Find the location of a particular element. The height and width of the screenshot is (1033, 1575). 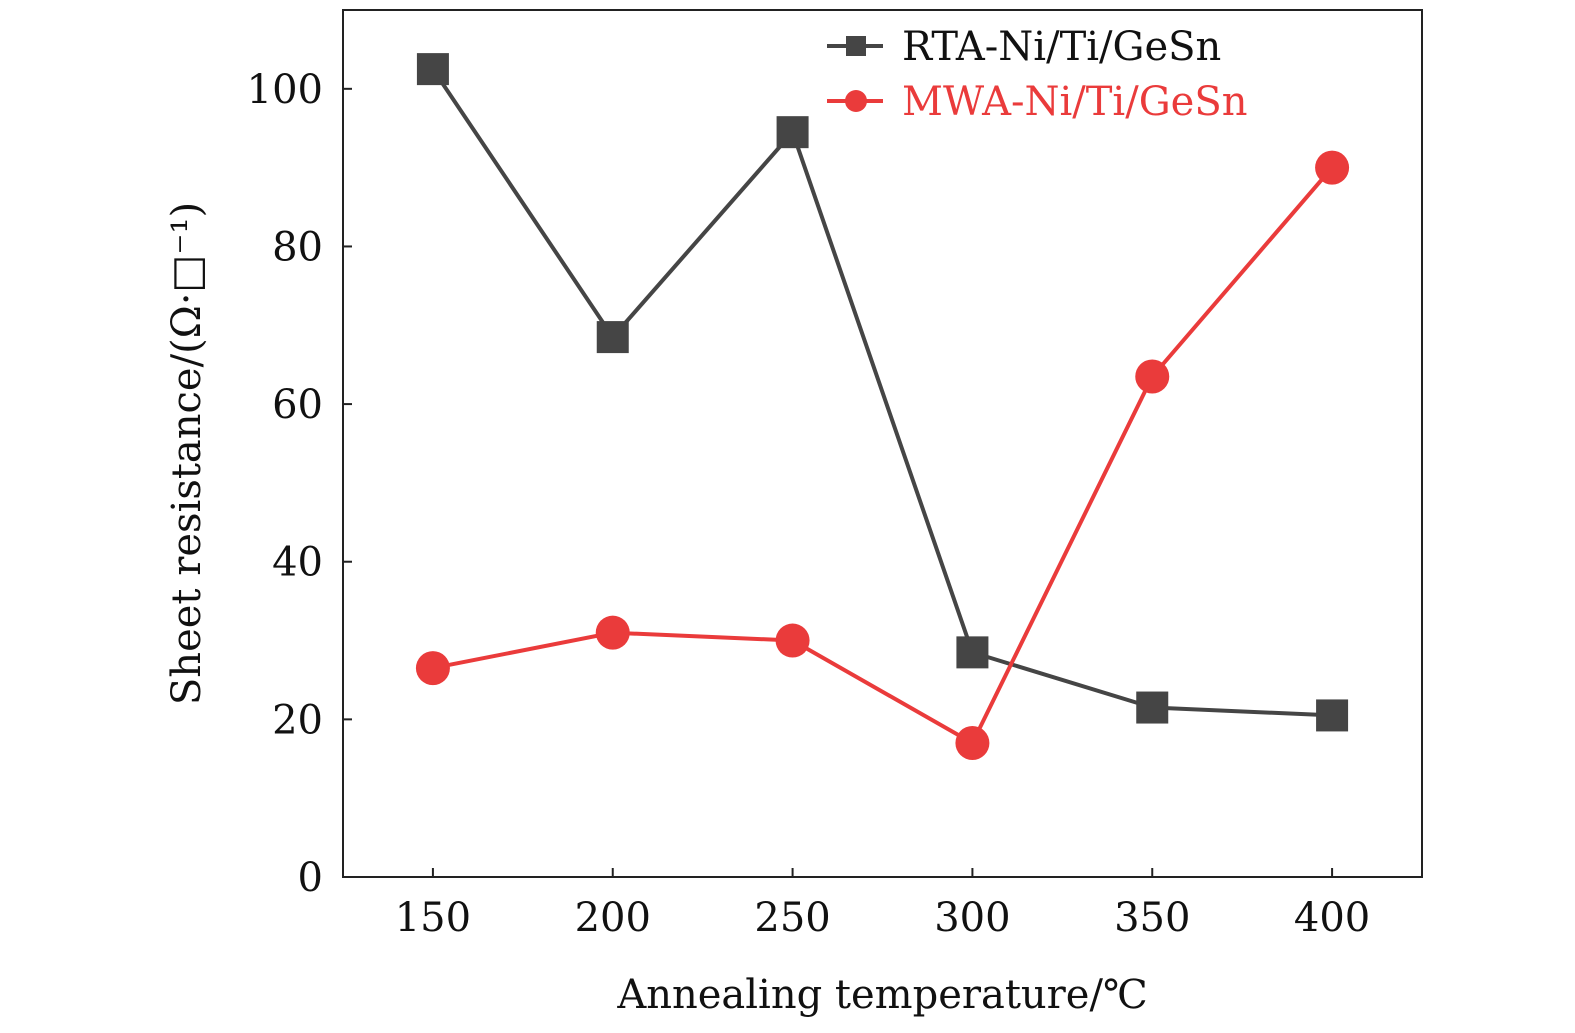

legend-label: RTA-Ni/Ti/GeSn is located at coordinates (1061, 47).